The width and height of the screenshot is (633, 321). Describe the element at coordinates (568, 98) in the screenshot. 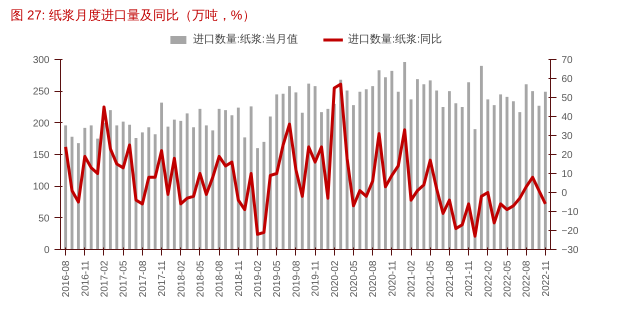

I see `y2-tick-label: 50` at that location.